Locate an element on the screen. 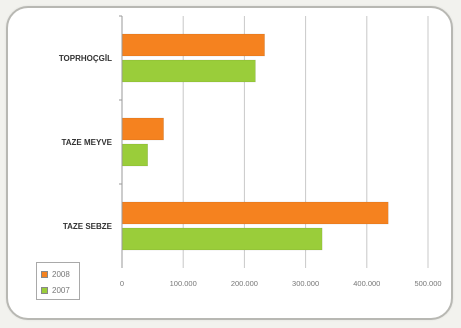  category-label-1: TAZE MEYVE is located at coordinates (86, 142).